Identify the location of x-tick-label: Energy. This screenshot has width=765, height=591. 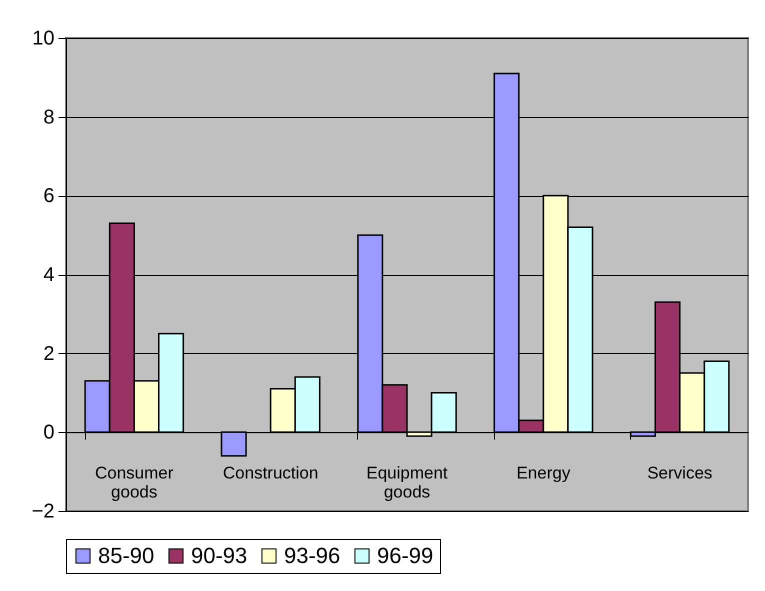
(543, 473).